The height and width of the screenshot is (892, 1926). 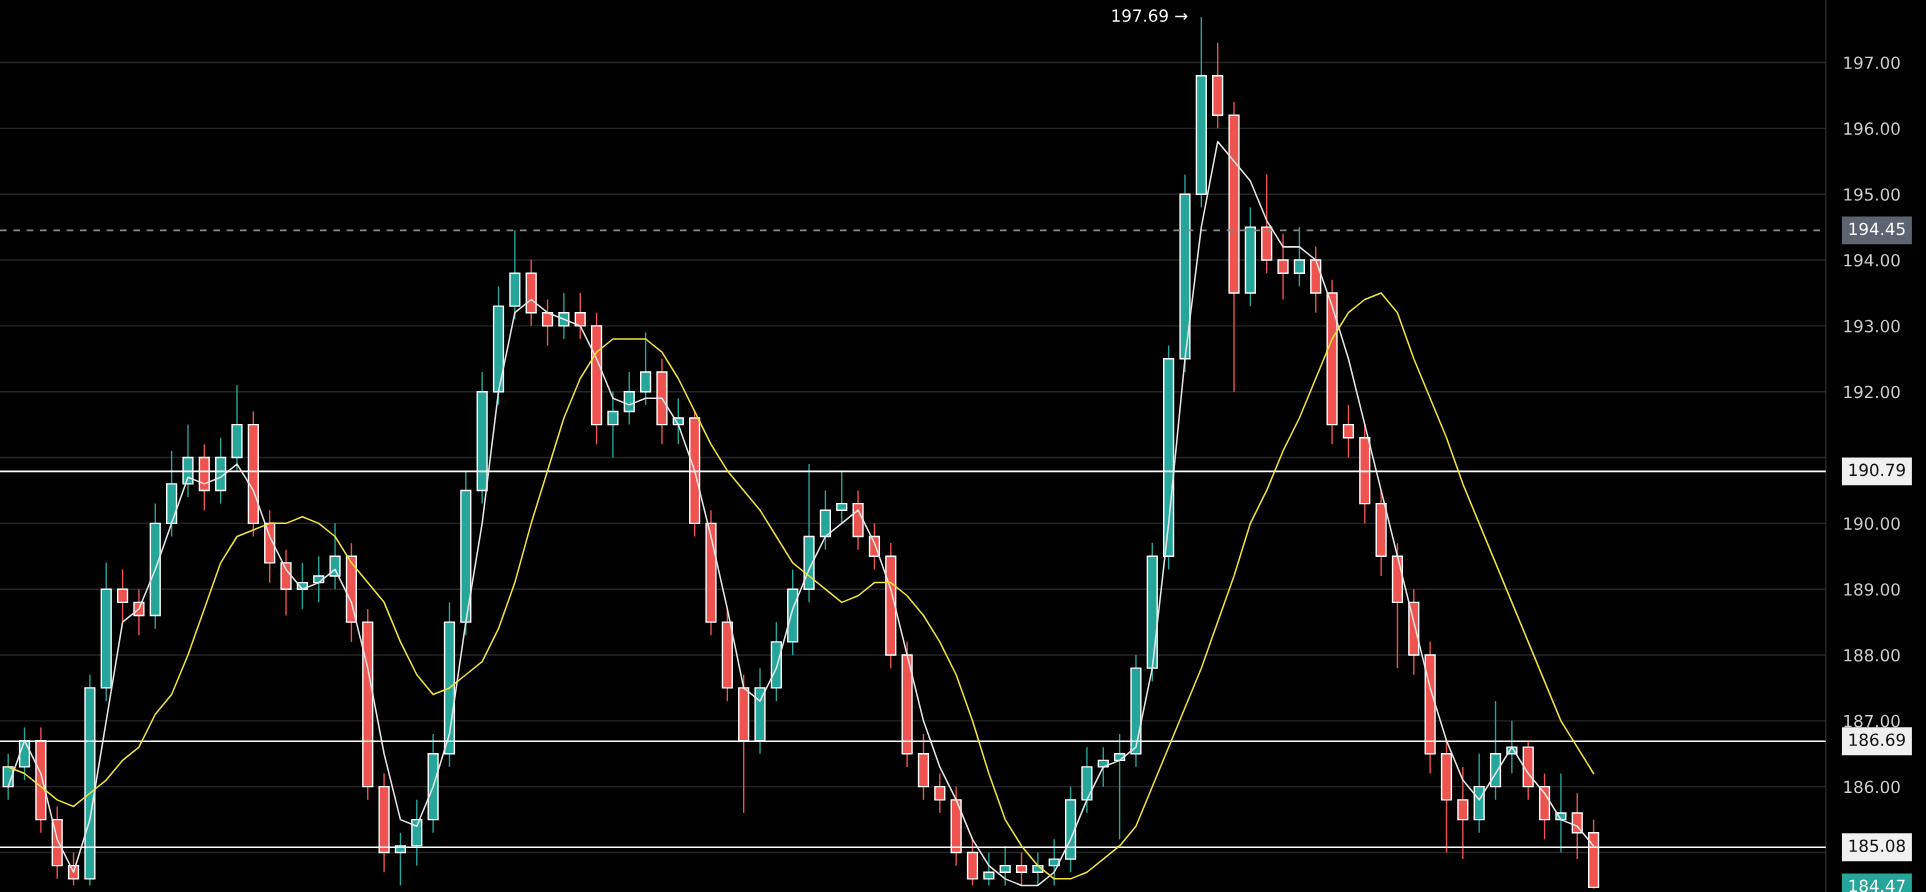 I want to click on y-tick-label: 197.00, so click(x=1872, y=63).